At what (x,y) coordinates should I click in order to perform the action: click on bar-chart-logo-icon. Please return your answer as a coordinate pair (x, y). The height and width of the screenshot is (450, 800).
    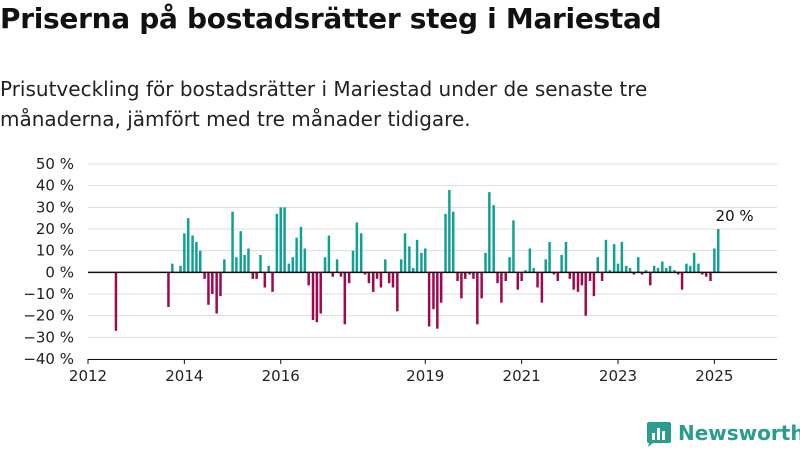
    Looking at the image, I should click on (659, 434).